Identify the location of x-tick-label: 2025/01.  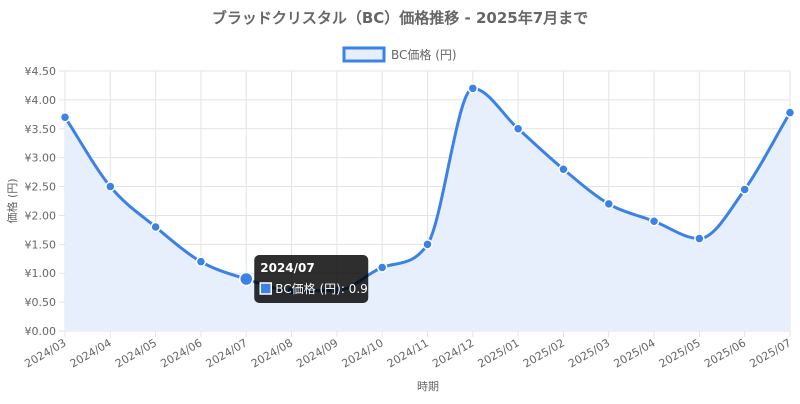
(499, 353).